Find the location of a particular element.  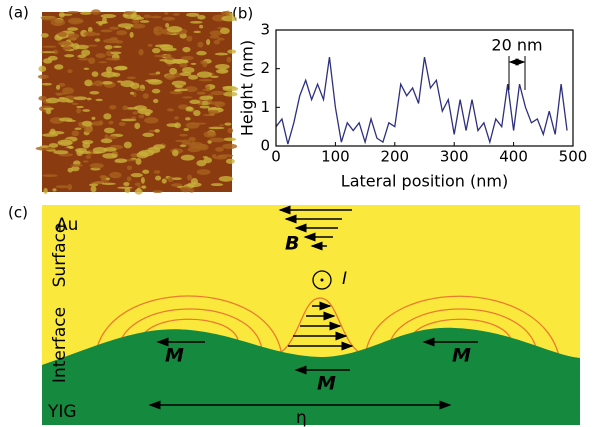

label-surface: Surface is located at coordinates (60, 255).